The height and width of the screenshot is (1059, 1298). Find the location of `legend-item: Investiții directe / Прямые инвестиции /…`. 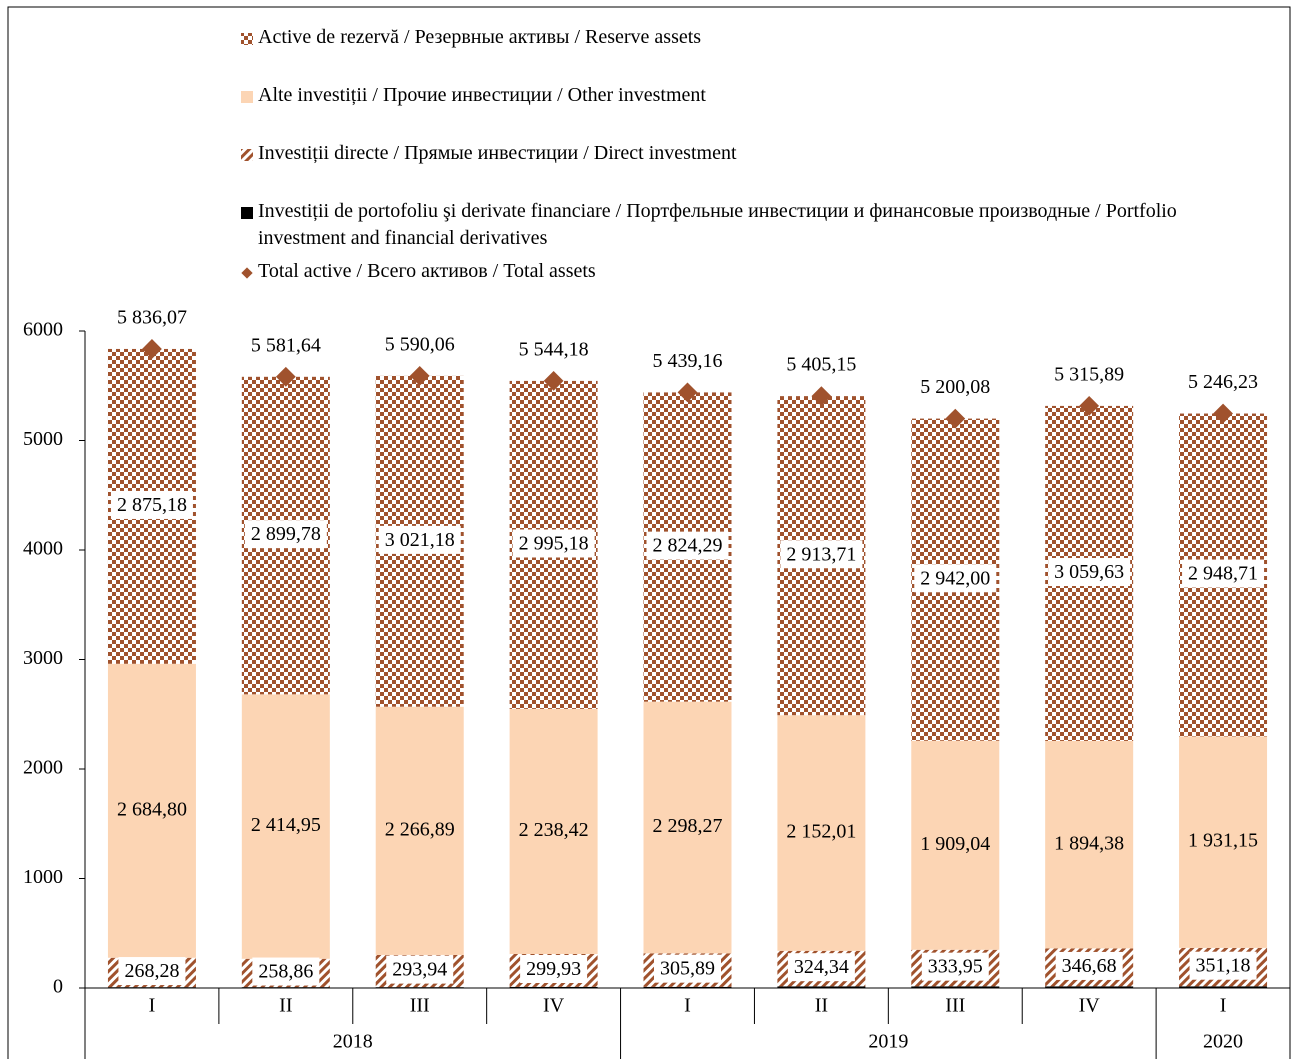

legend-item: Investiții directe / Прямые инвестиции /… is located at coordinates (720, 153).